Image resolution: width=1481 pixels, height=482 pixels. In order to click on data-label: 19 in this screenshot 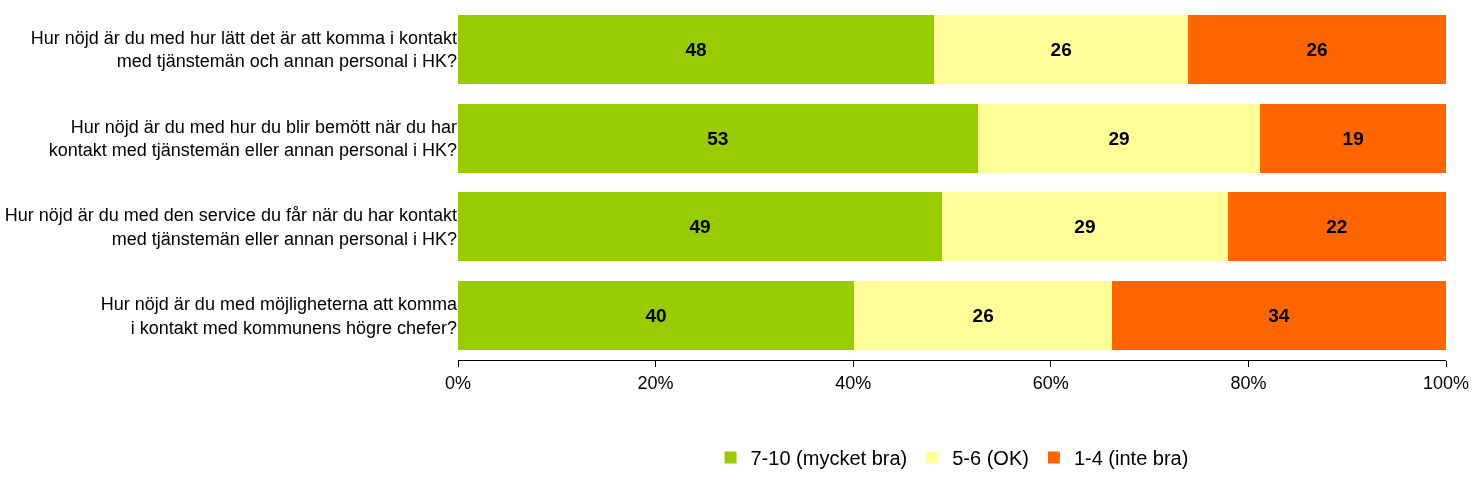, I will do `click(1353, 138)`.